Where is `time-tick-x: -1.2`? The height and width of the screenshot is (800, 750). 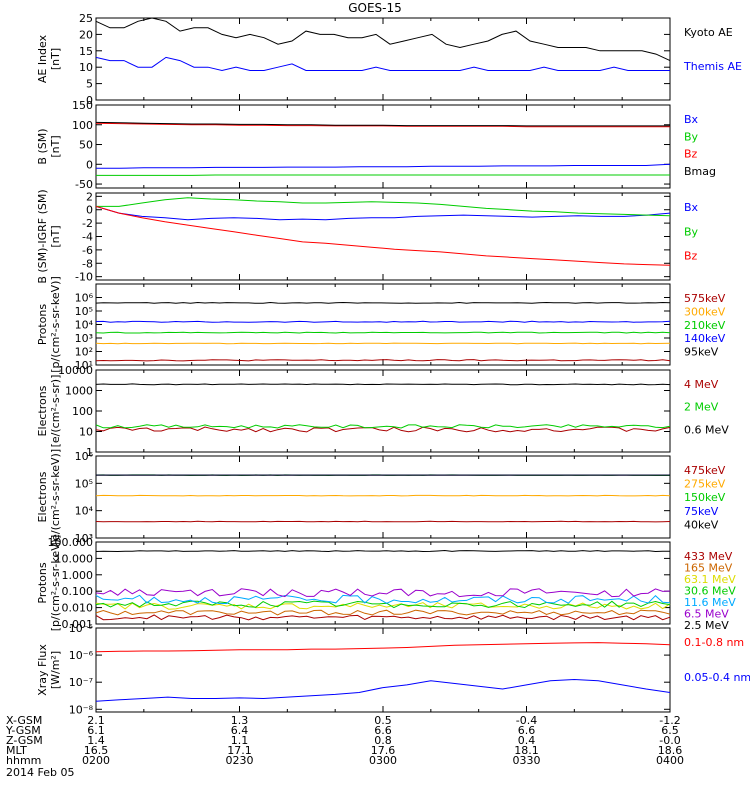
time-tick-x: -1.2 is located at coordinates (669, 720).